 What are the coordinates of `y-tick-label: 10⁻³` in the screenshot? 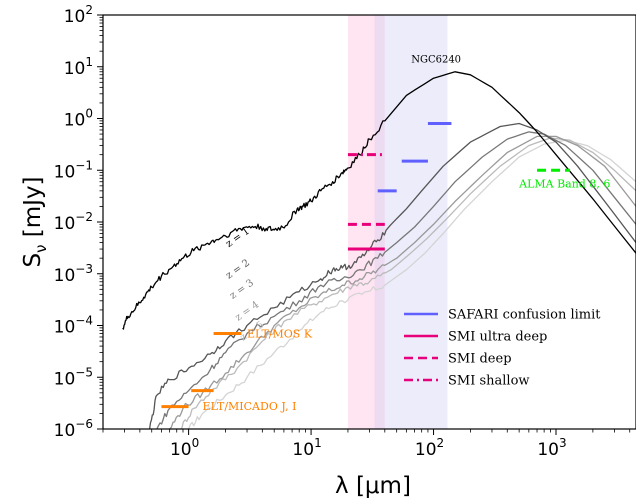 It's located at (73, 274).